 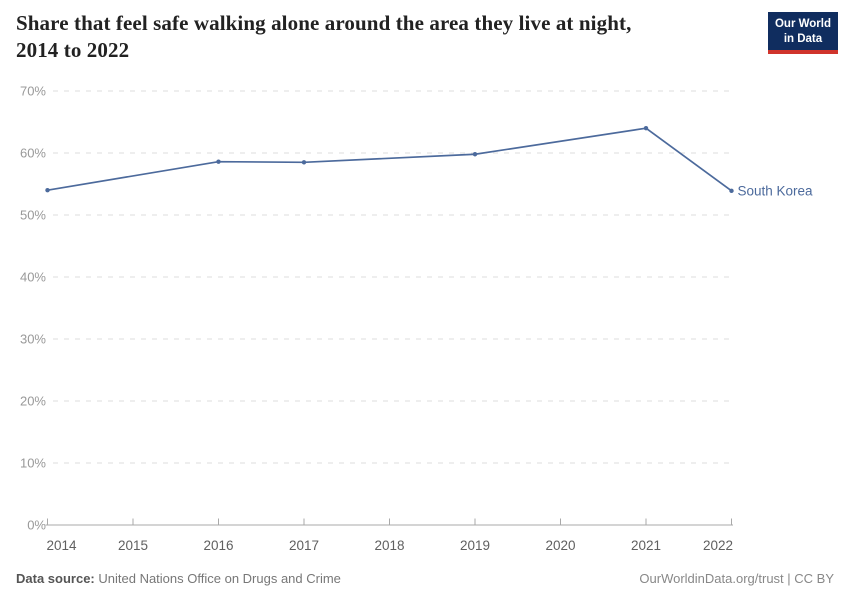 I want to click on data-point-2014, so click(x=47, y=190).